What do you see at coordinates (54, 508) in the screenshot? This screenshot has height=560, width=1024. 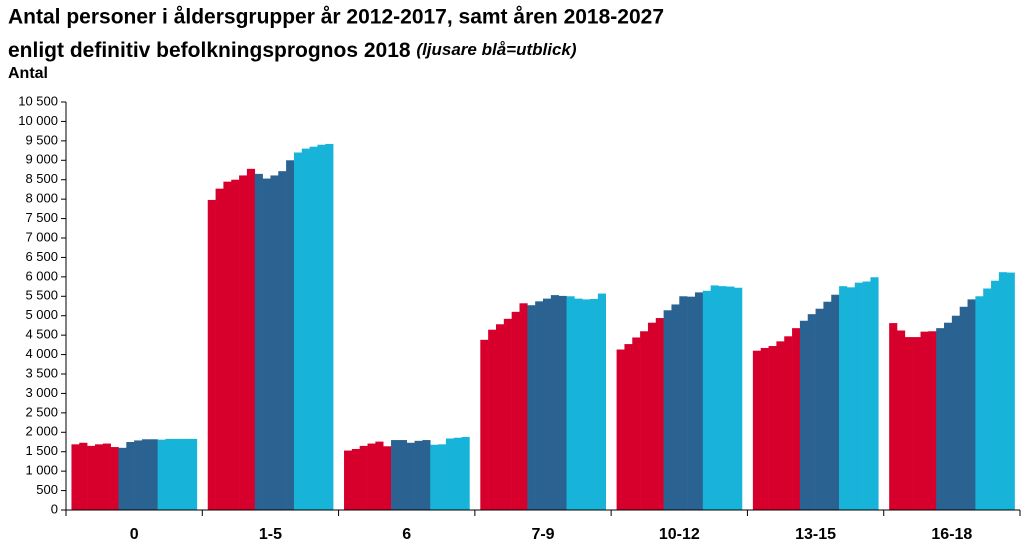 I see `y-tick-label: 0` at bounding box center [54, 508].